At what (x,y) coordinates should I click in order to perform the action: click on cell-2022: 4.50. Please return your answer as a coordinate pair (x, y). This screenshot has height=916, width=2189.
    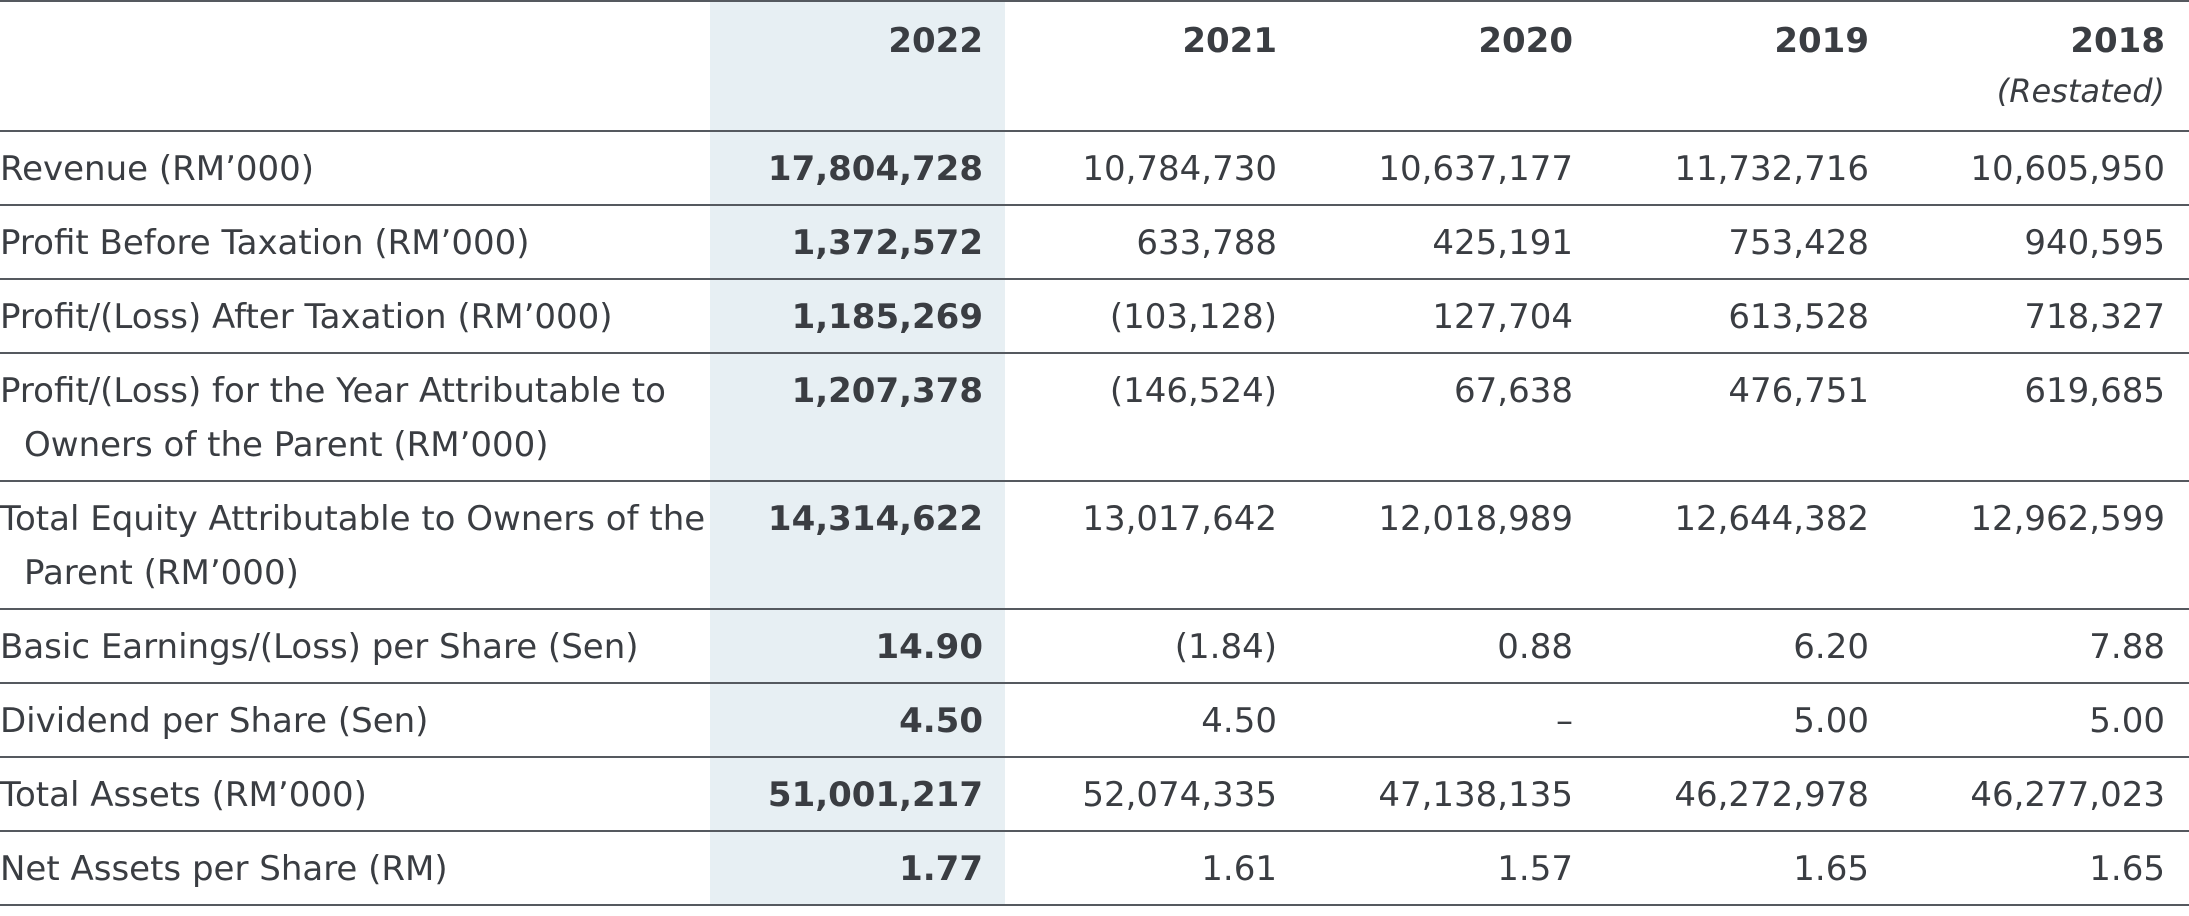
    Looking at the image, I should click on (857, 720).